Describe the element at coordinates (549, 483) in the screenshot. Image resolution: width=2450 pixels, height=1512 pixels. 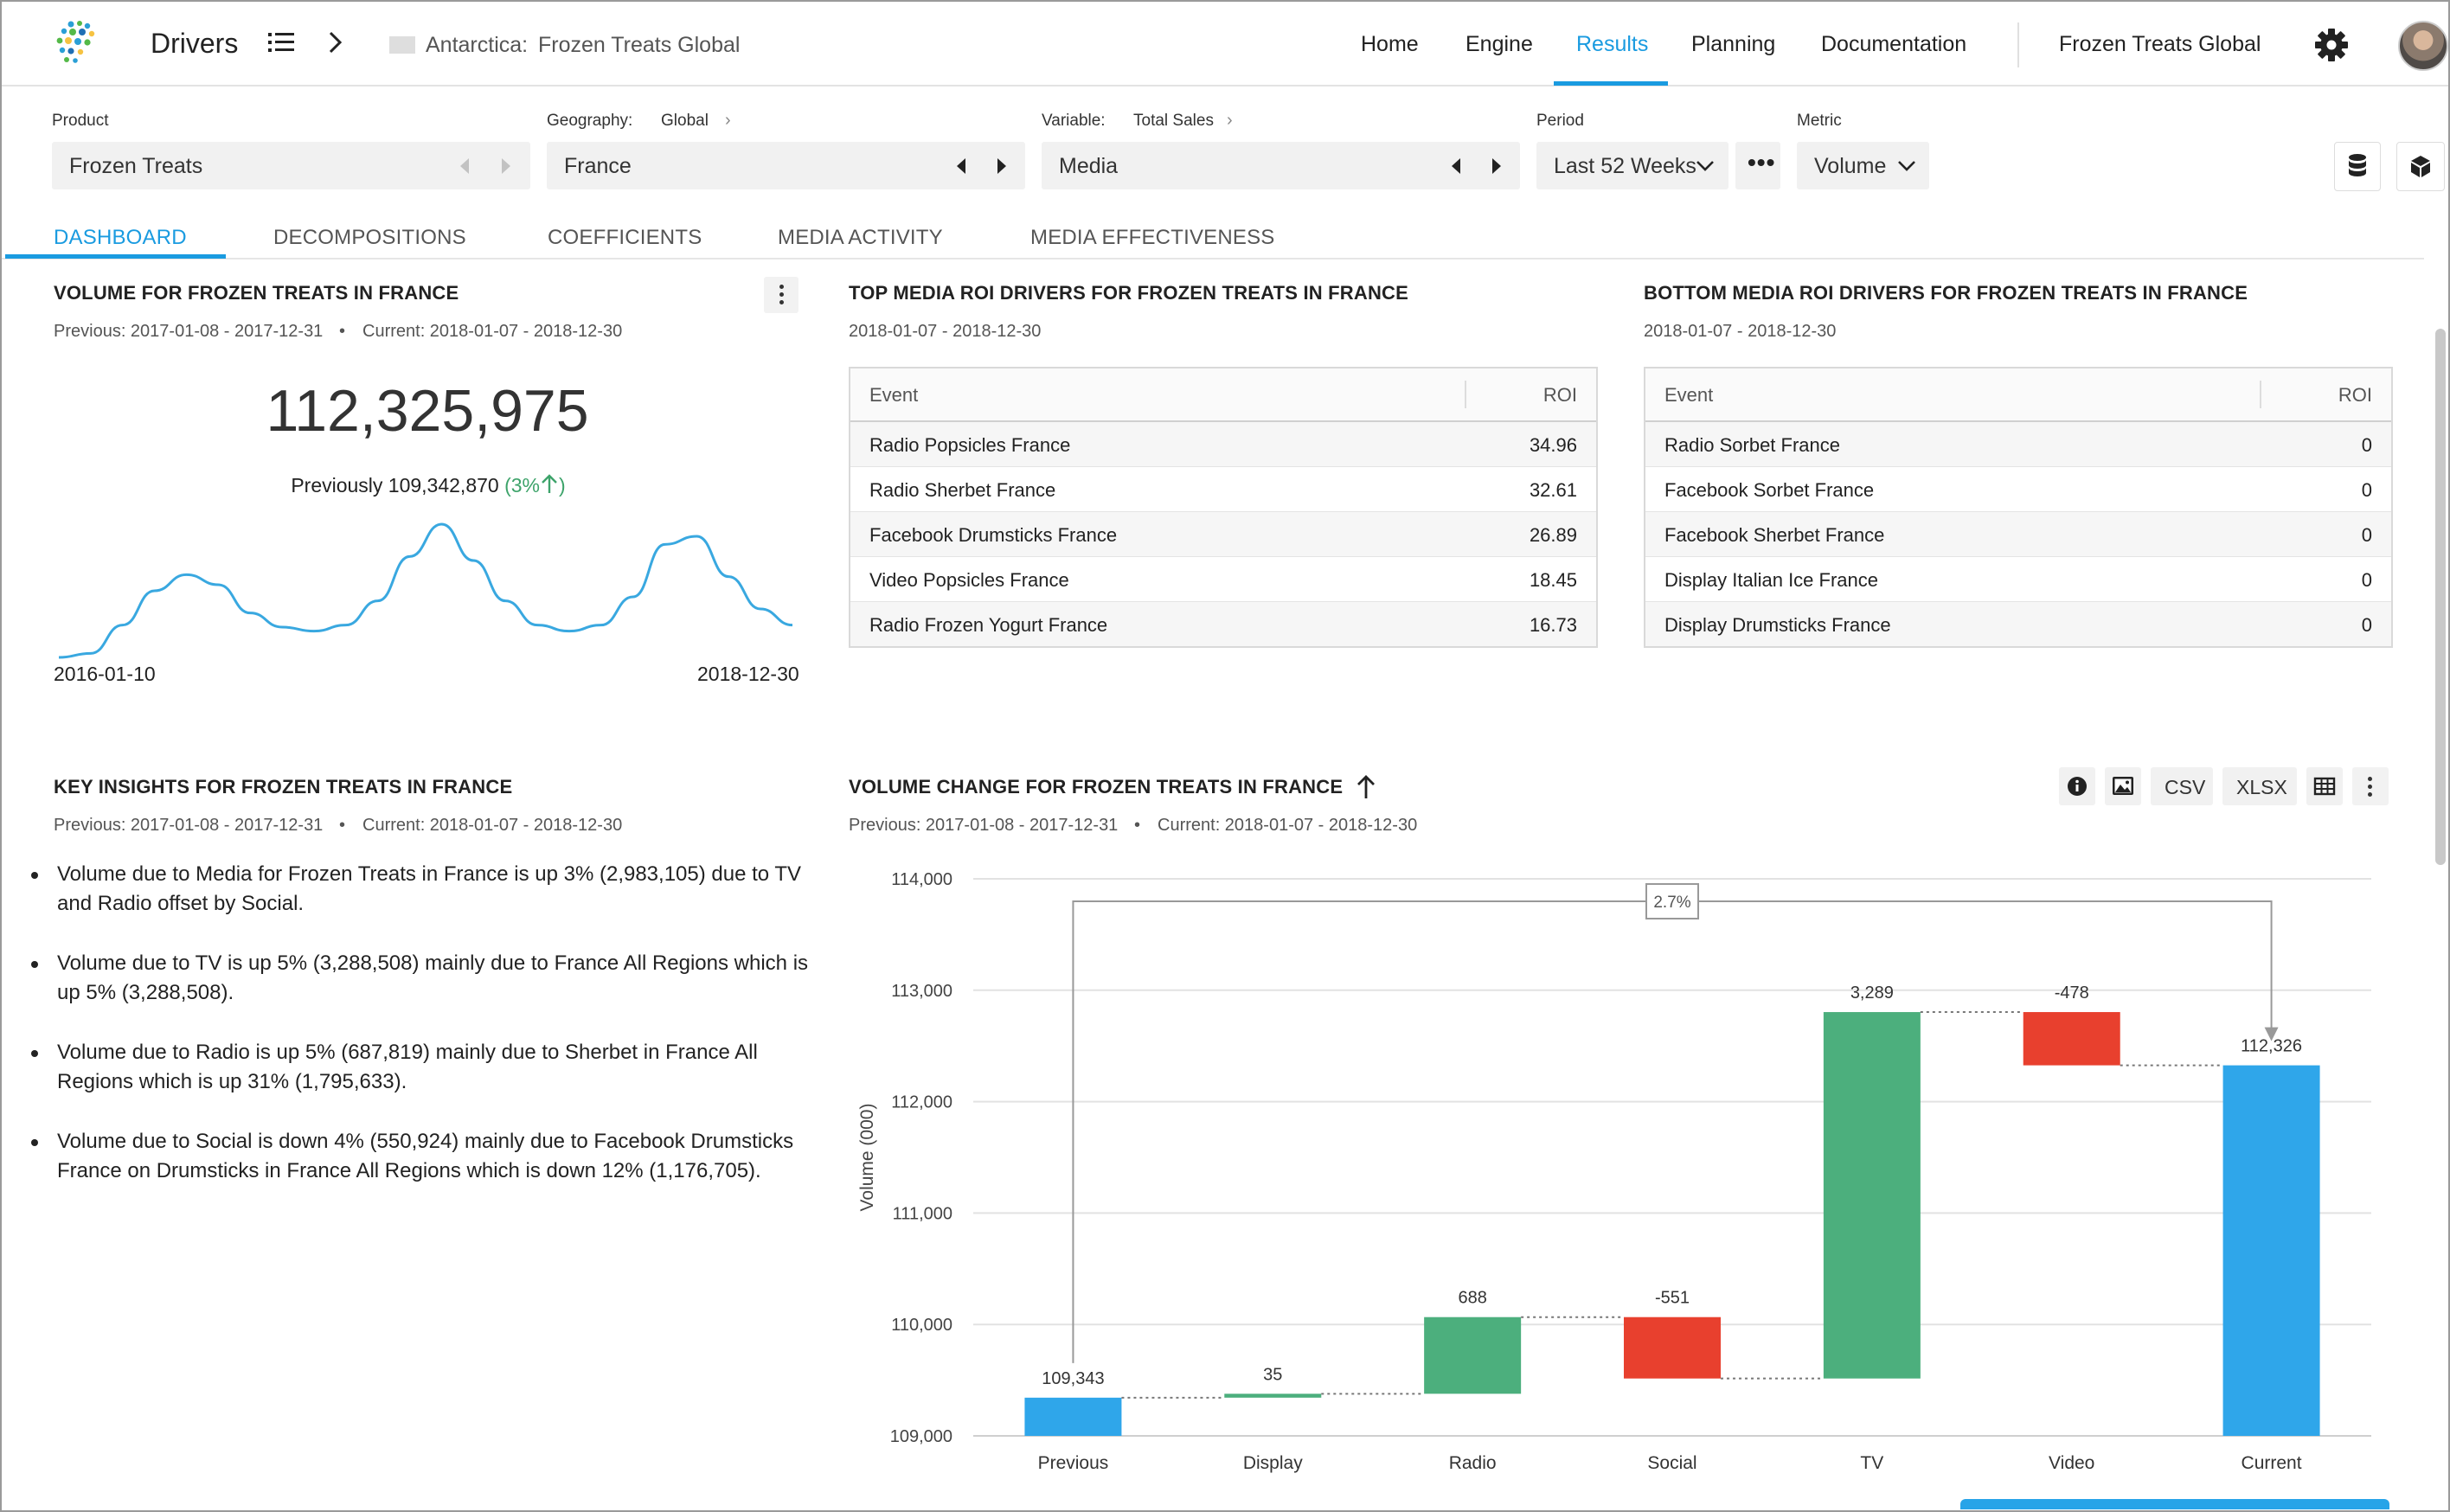
I see `arrow-up-icon` at that location.